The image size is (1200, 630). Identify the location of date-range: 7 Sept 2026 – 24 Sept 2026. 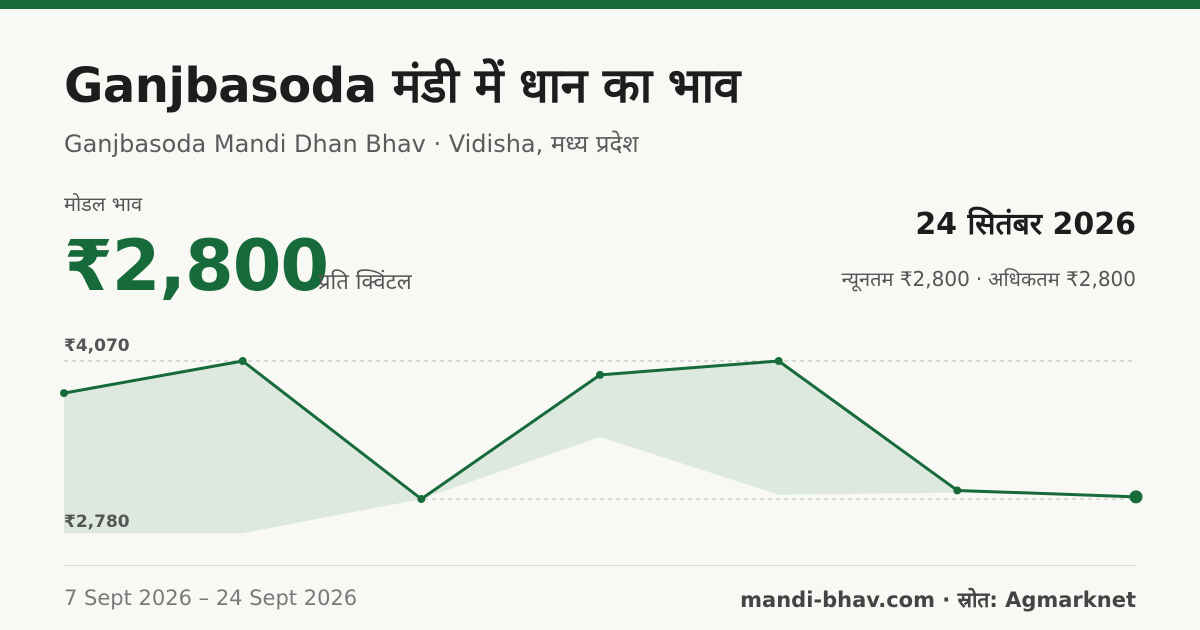
(211, 598).